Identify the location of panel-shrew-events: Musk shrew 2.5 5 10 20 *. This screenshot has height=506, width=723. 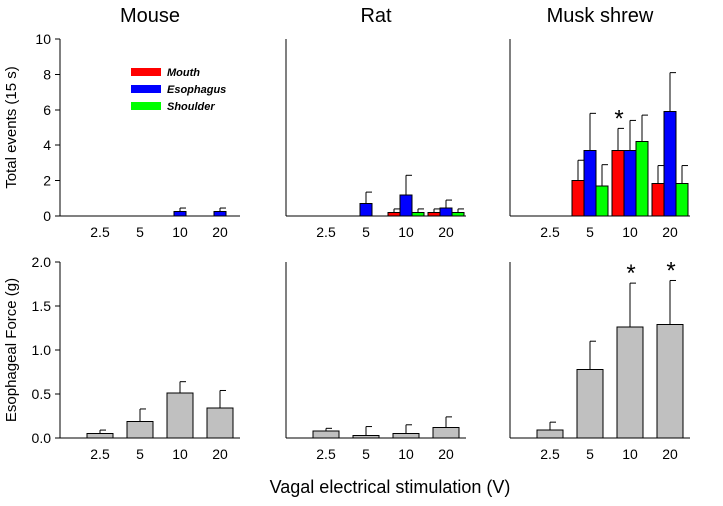
(599, 122).